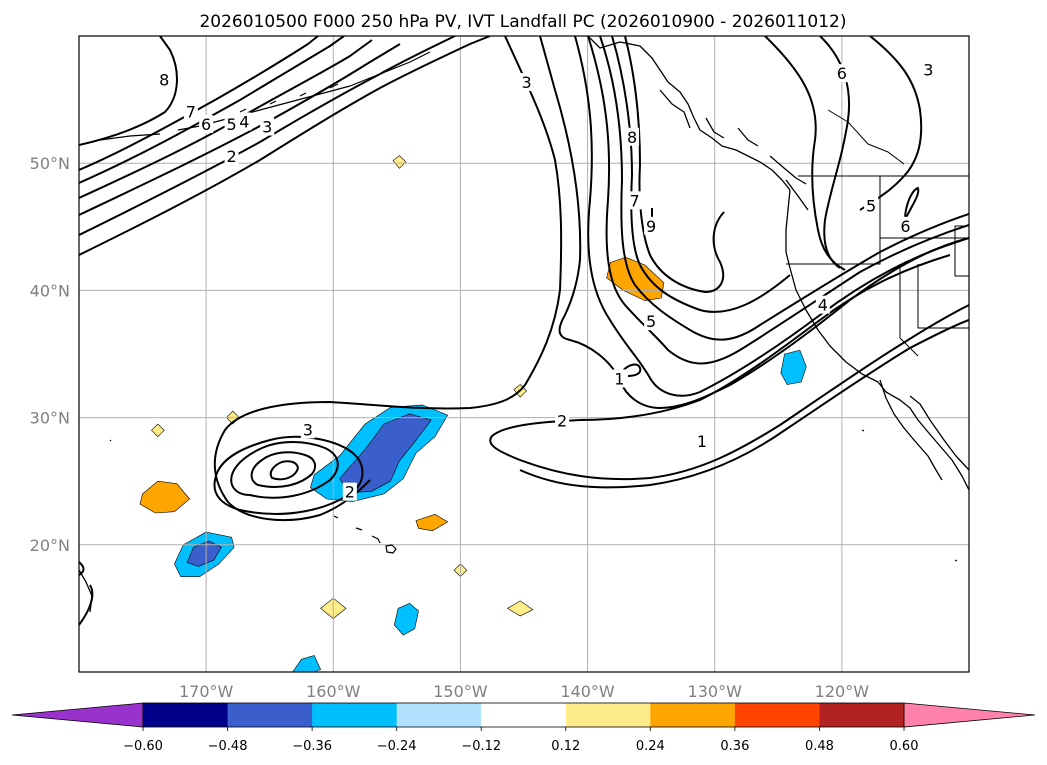 The width and height of the screenshot is (1047, 765). Describe the element at coordinates (397, 746) in the screenshot. I see `colorbar-tick-label: −0.24` at that location.